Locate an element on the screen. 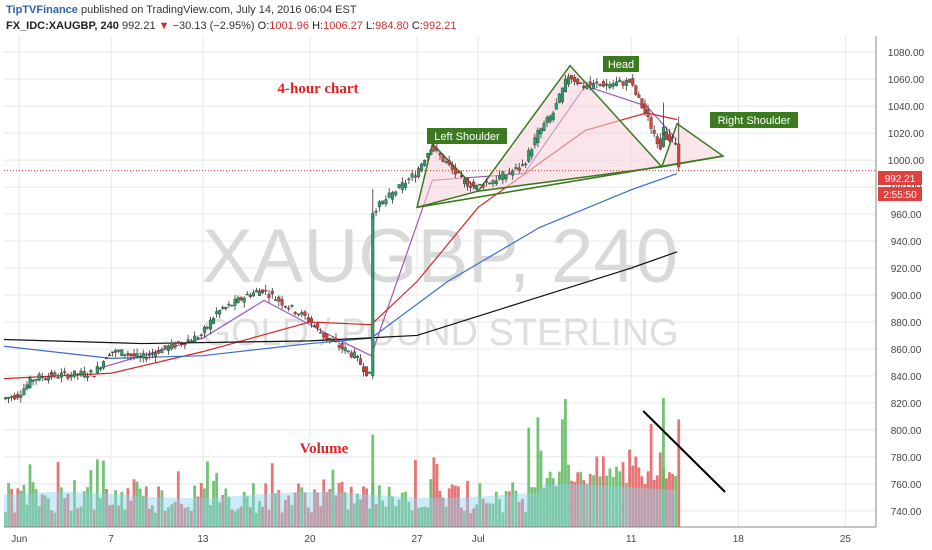 This screenshot has width=932, height=550. open-label: O: is located at coordinates (263, 26).